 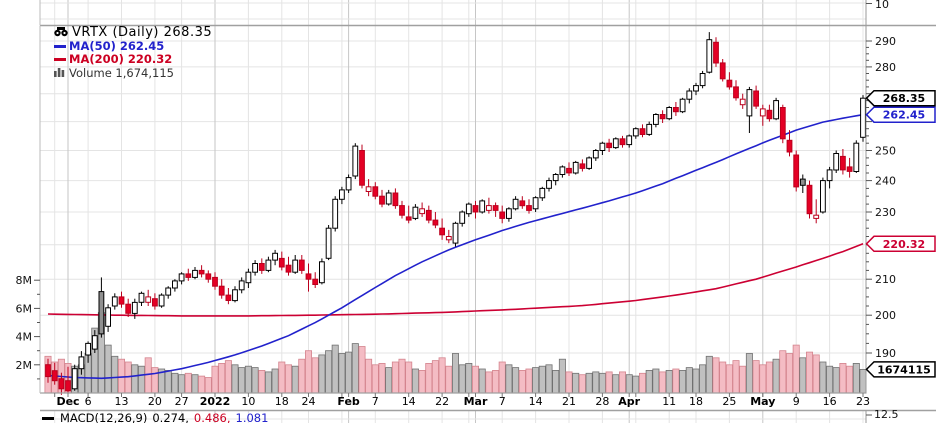 I want to click on svg-text: 10, so click(x=248, y=401).